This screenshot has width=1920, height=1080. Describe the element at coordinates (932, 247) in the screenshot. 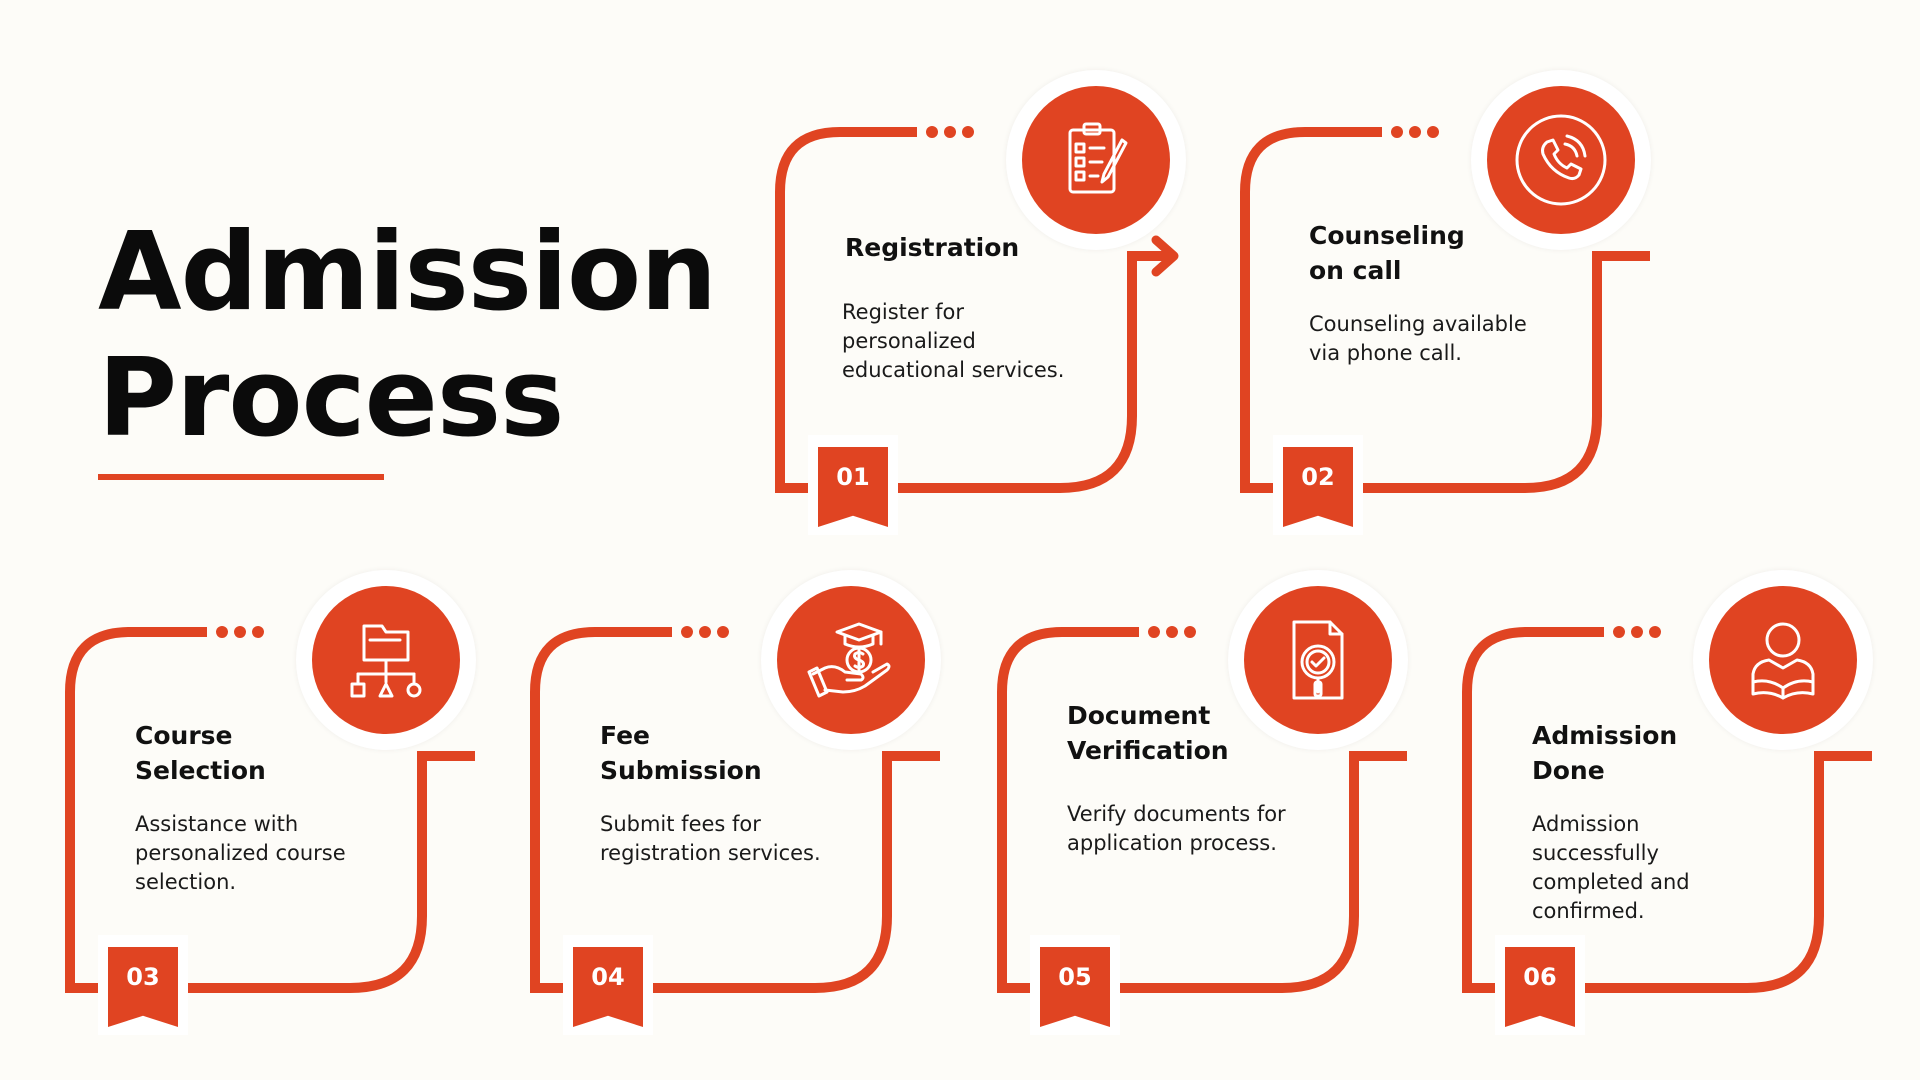

I see `step-1-title: Registration` at that location.